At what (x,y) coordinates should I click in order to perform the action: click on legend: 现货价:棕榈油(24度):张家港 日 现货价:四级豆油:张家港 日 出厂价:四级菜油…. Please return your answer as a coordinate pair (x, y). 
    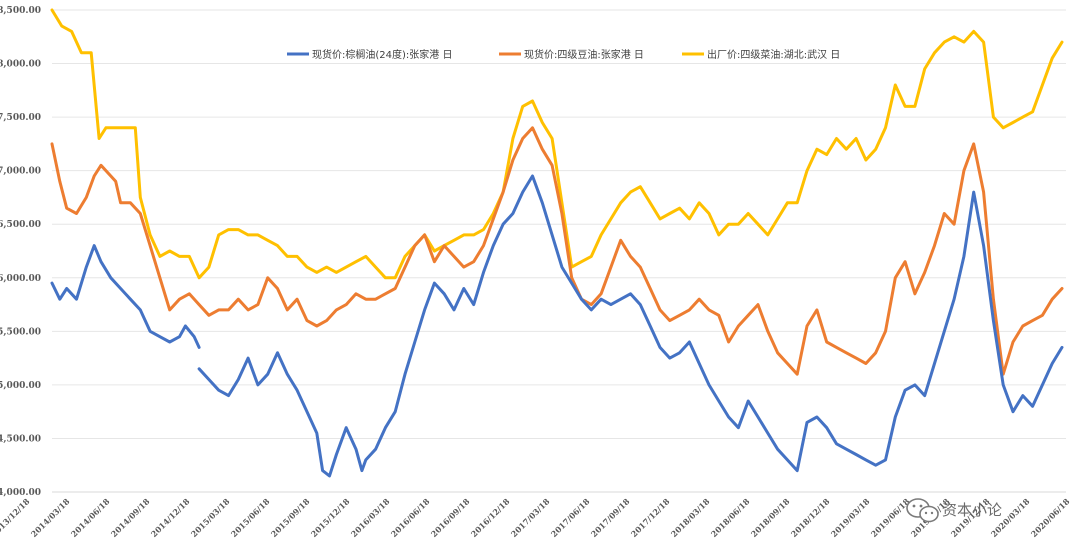
    Looking at the image, I should click on (563, 54).